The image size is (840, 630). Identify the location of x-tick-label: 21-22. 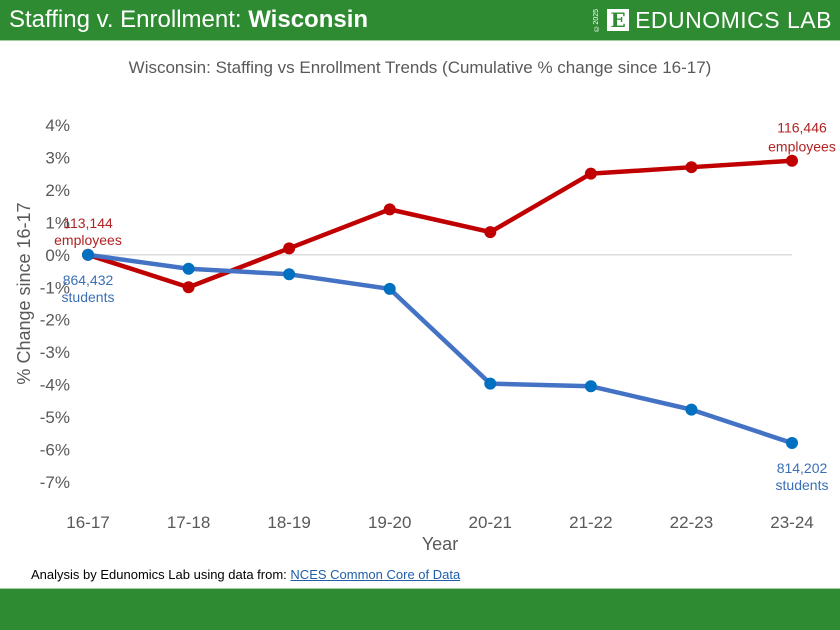
(590, 522).